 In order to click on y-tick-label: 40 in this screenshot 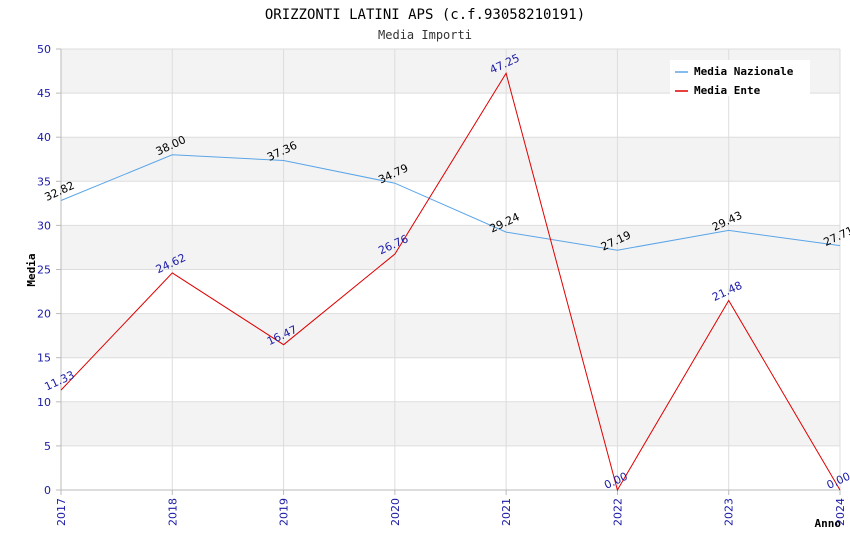, I will do `click(44, 137)`.